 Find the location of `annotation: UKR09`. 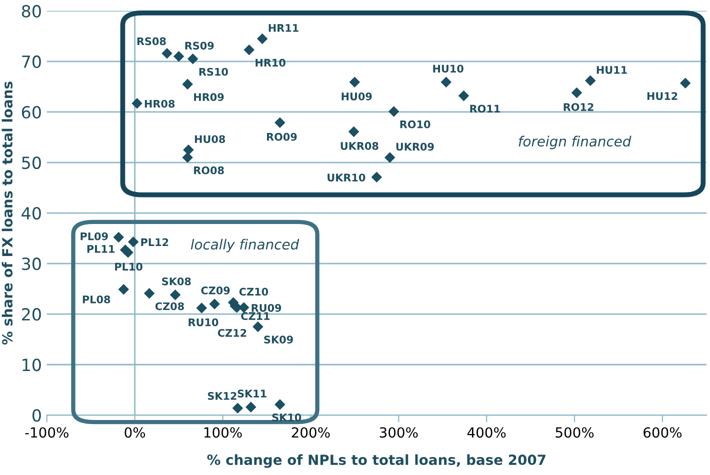

annotation: UKR09 is located at coordinates (415, 146).